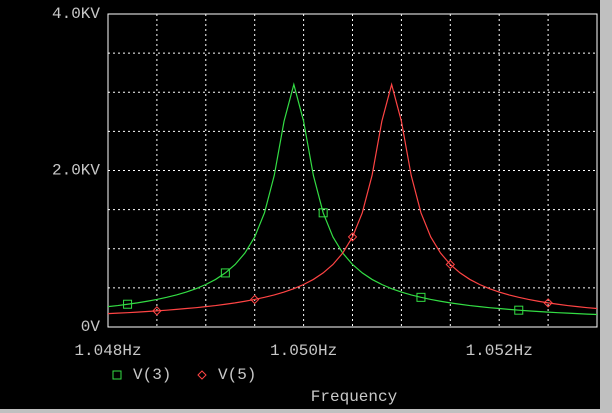  Describe the element at coordinates (303, 351) in the screenshot. I see `x-tick-label: 1.050Hz` at that location.